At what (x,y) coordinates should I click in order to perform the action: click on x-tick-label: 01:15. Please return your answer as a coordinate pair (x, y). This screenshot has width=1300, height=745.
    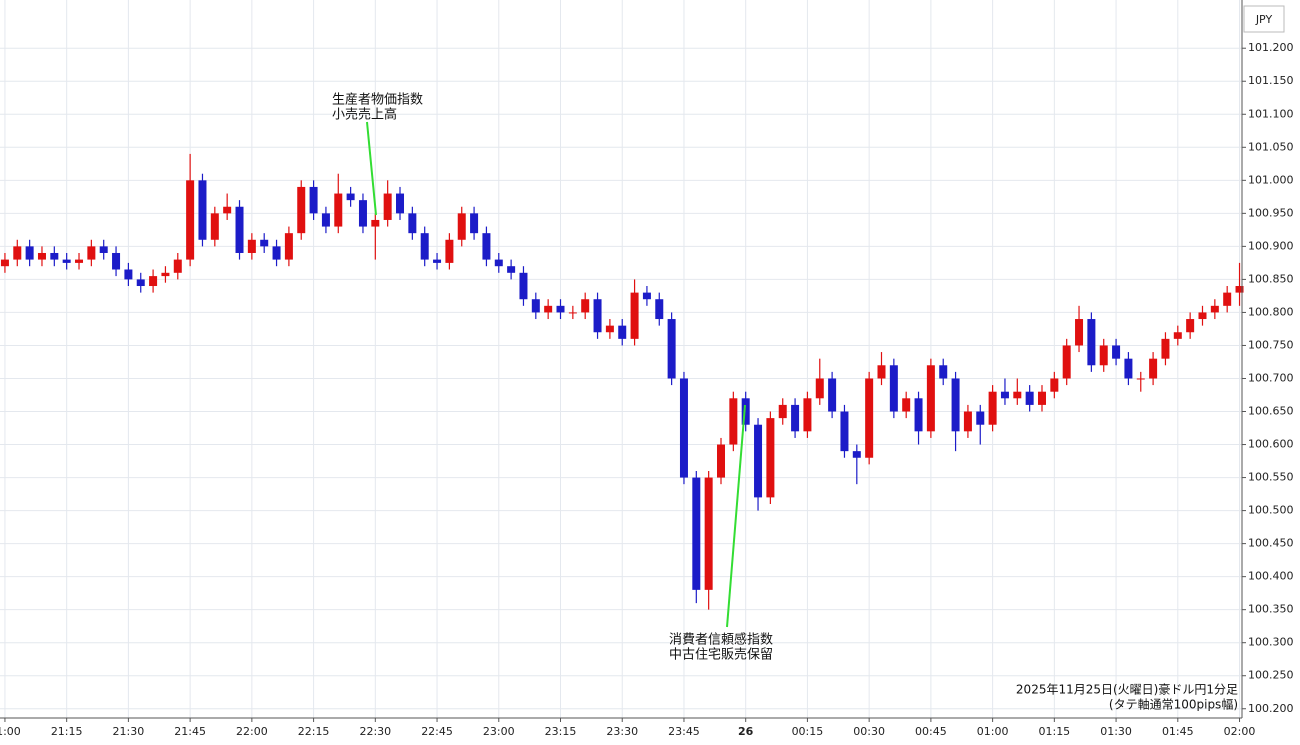
    Looking at the image, I should click on (1054, 731).